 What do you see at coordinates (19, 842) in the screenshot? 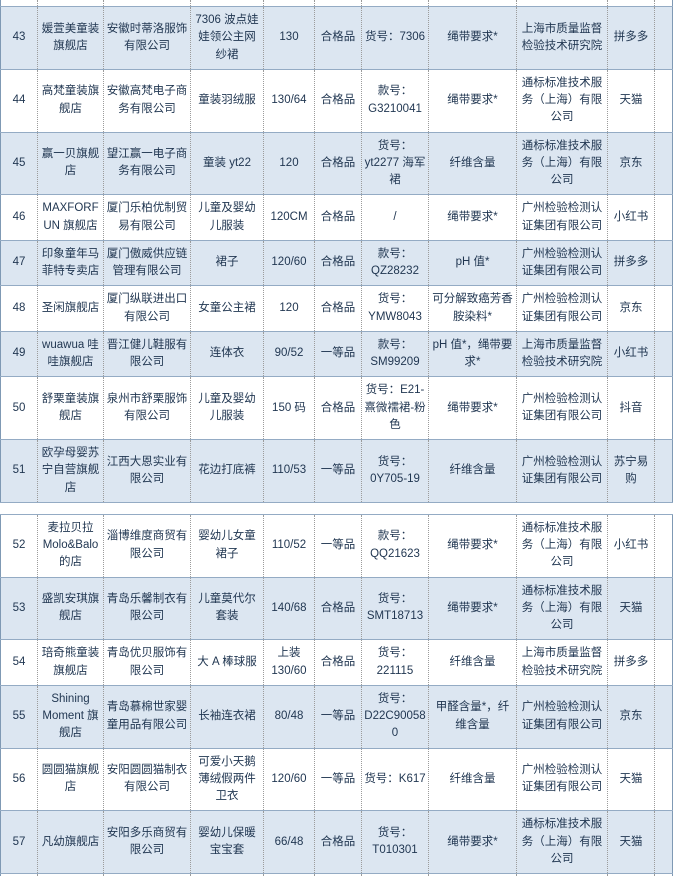
I see `cell-seq: 57` at bounding box center [19, 842].